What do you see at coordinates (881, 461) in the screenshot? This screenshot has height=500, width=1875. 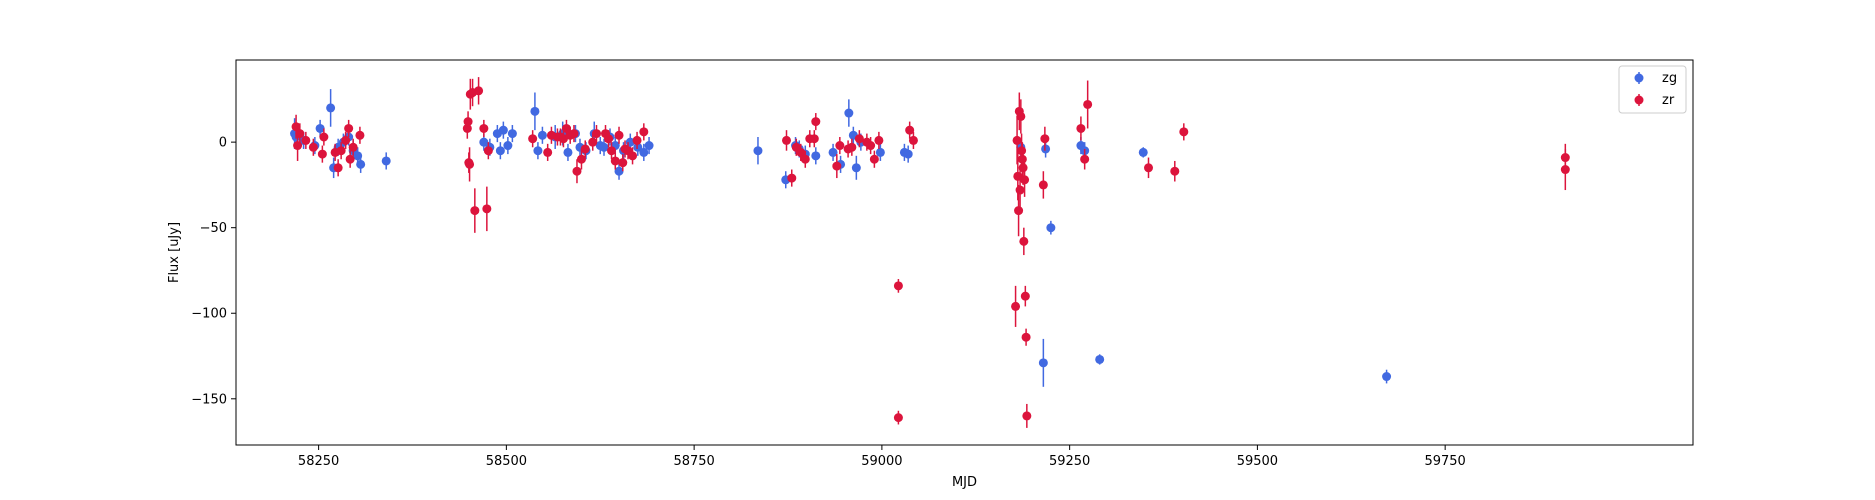 I see `x-tick-label: 59000` at bounding box center [881, 461].